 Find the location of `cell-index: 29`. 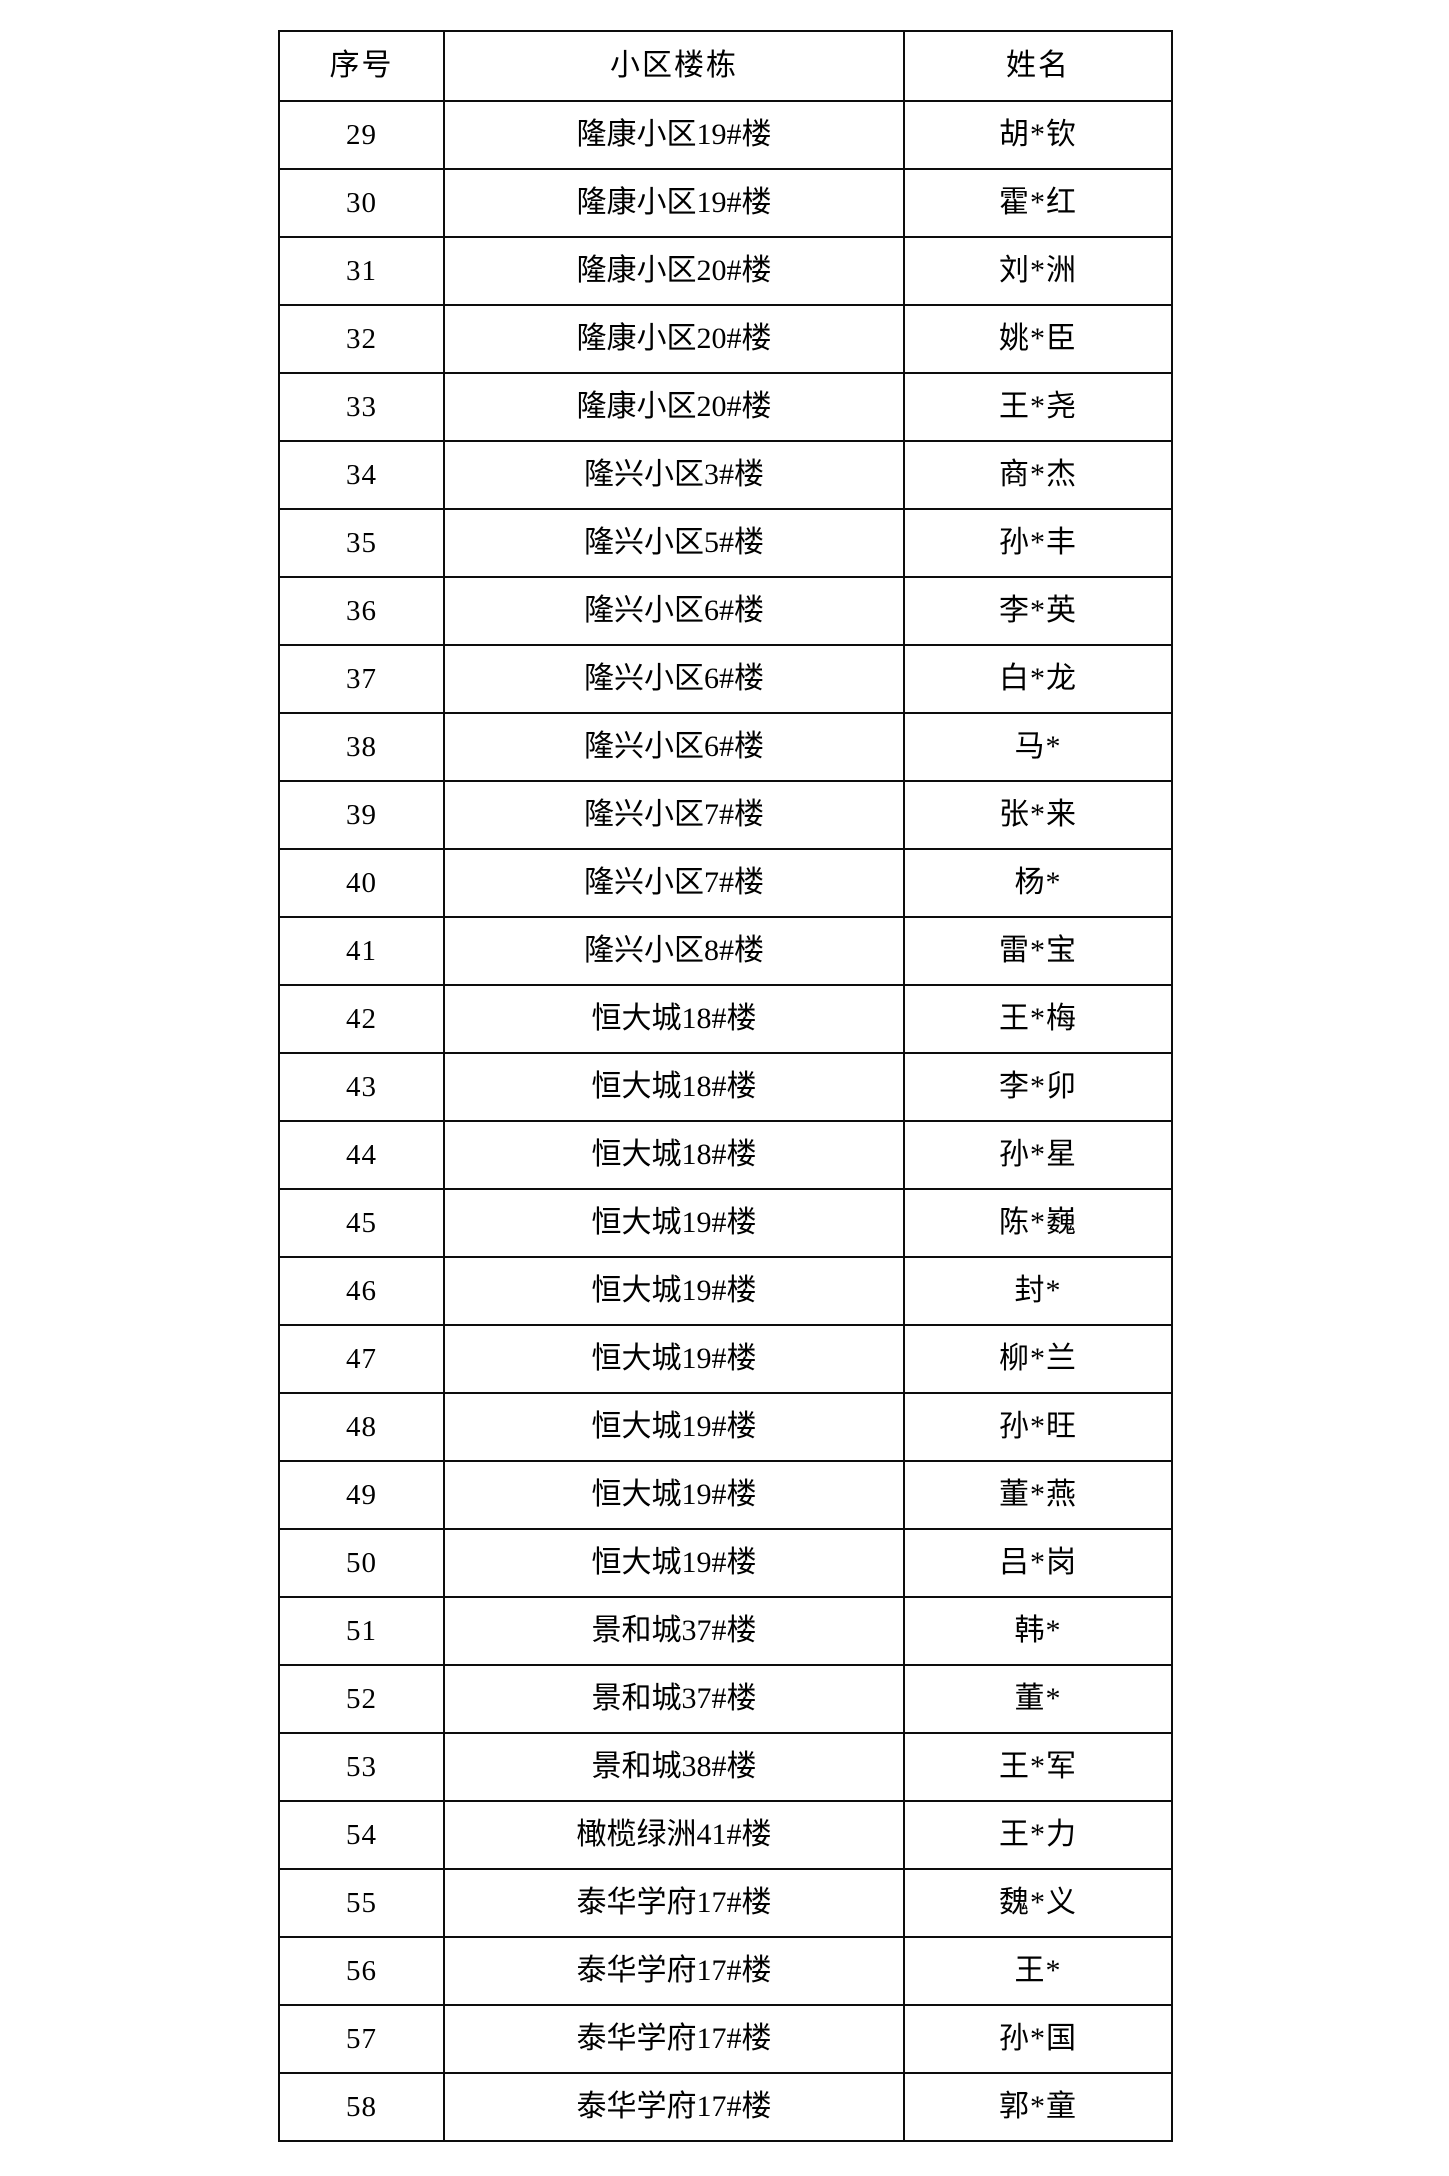

cell-index: 29 is located at coordinates (361, 135).